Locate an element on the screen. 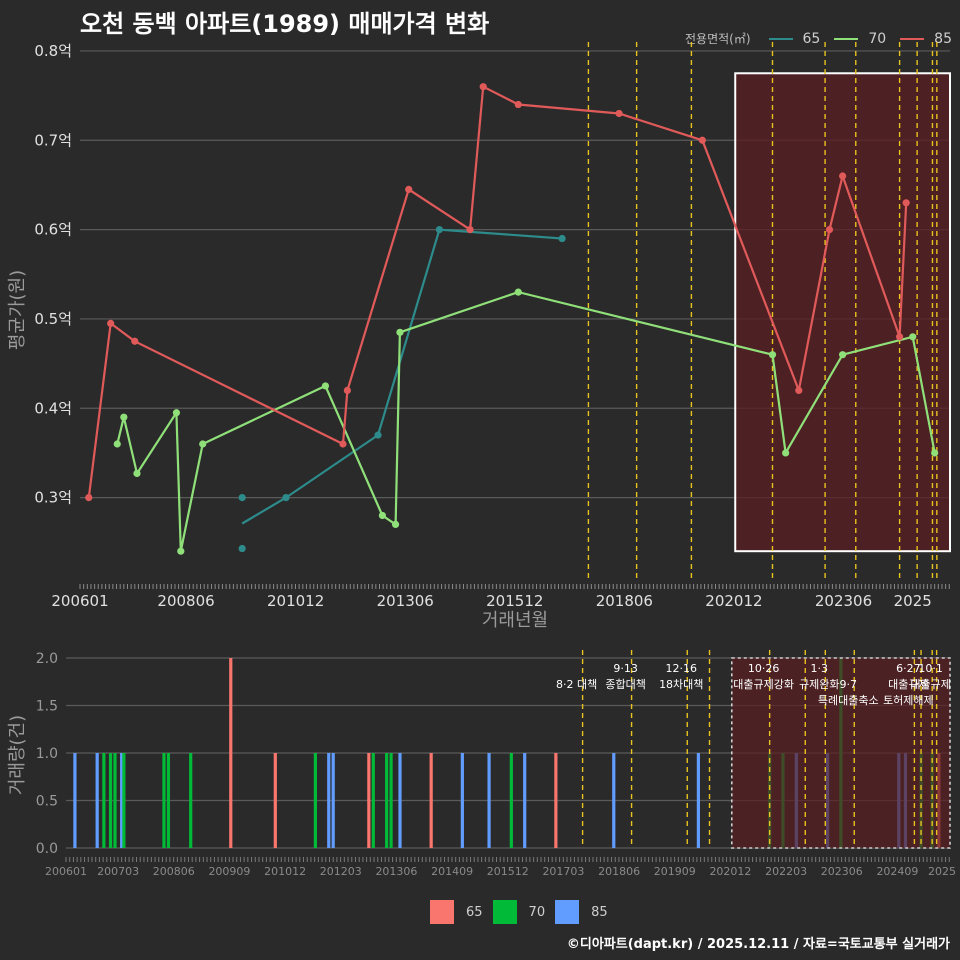 Image resolution: width=960 pixels, height=960 pixels. x-tick-label-volume: 201306 is located at coordinates (396, 871).